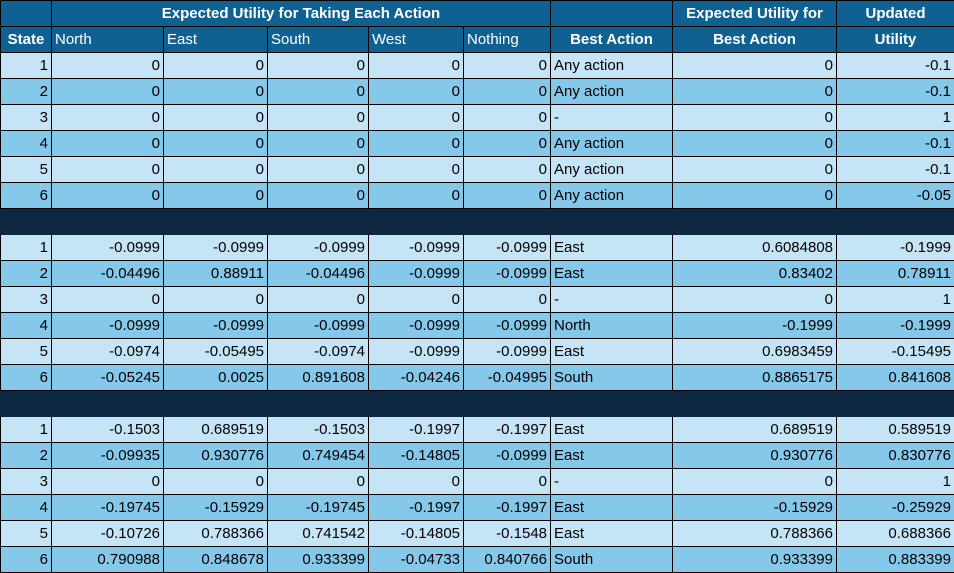  I want to click on south-cell: 0.933399, so click(318, 560).